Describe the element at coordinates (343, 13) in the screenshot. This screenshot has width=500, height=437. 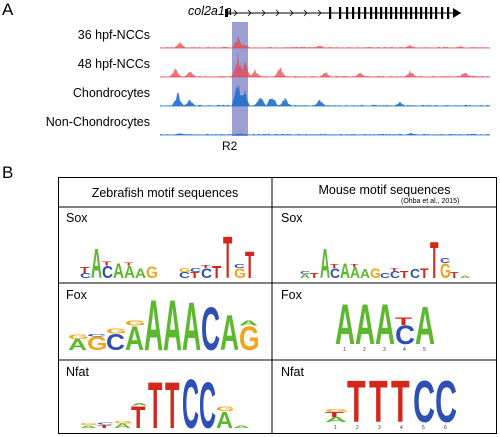
I see `gene-model` at that location.